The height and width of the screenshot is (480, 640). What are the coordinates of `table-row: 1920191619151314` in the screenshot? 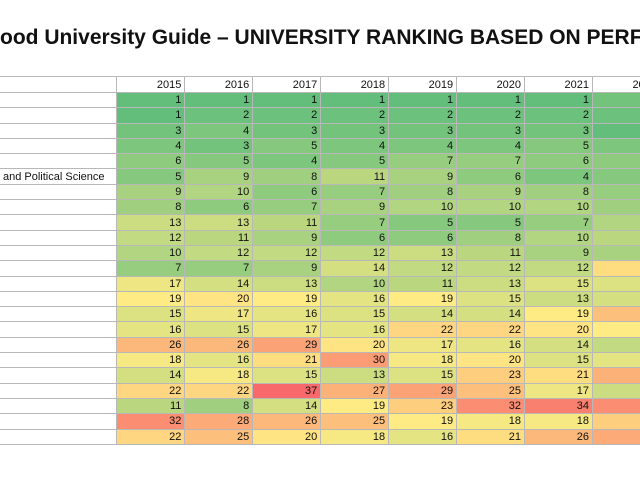 It's located at (320, 299).